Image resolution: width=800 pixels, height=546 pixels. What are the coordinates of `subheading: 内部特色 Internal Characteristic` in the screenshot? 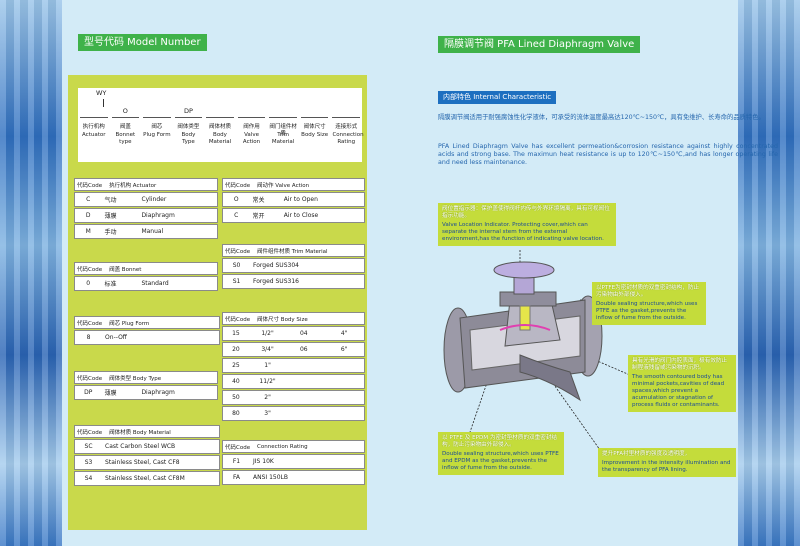 It's located at (497, 97).